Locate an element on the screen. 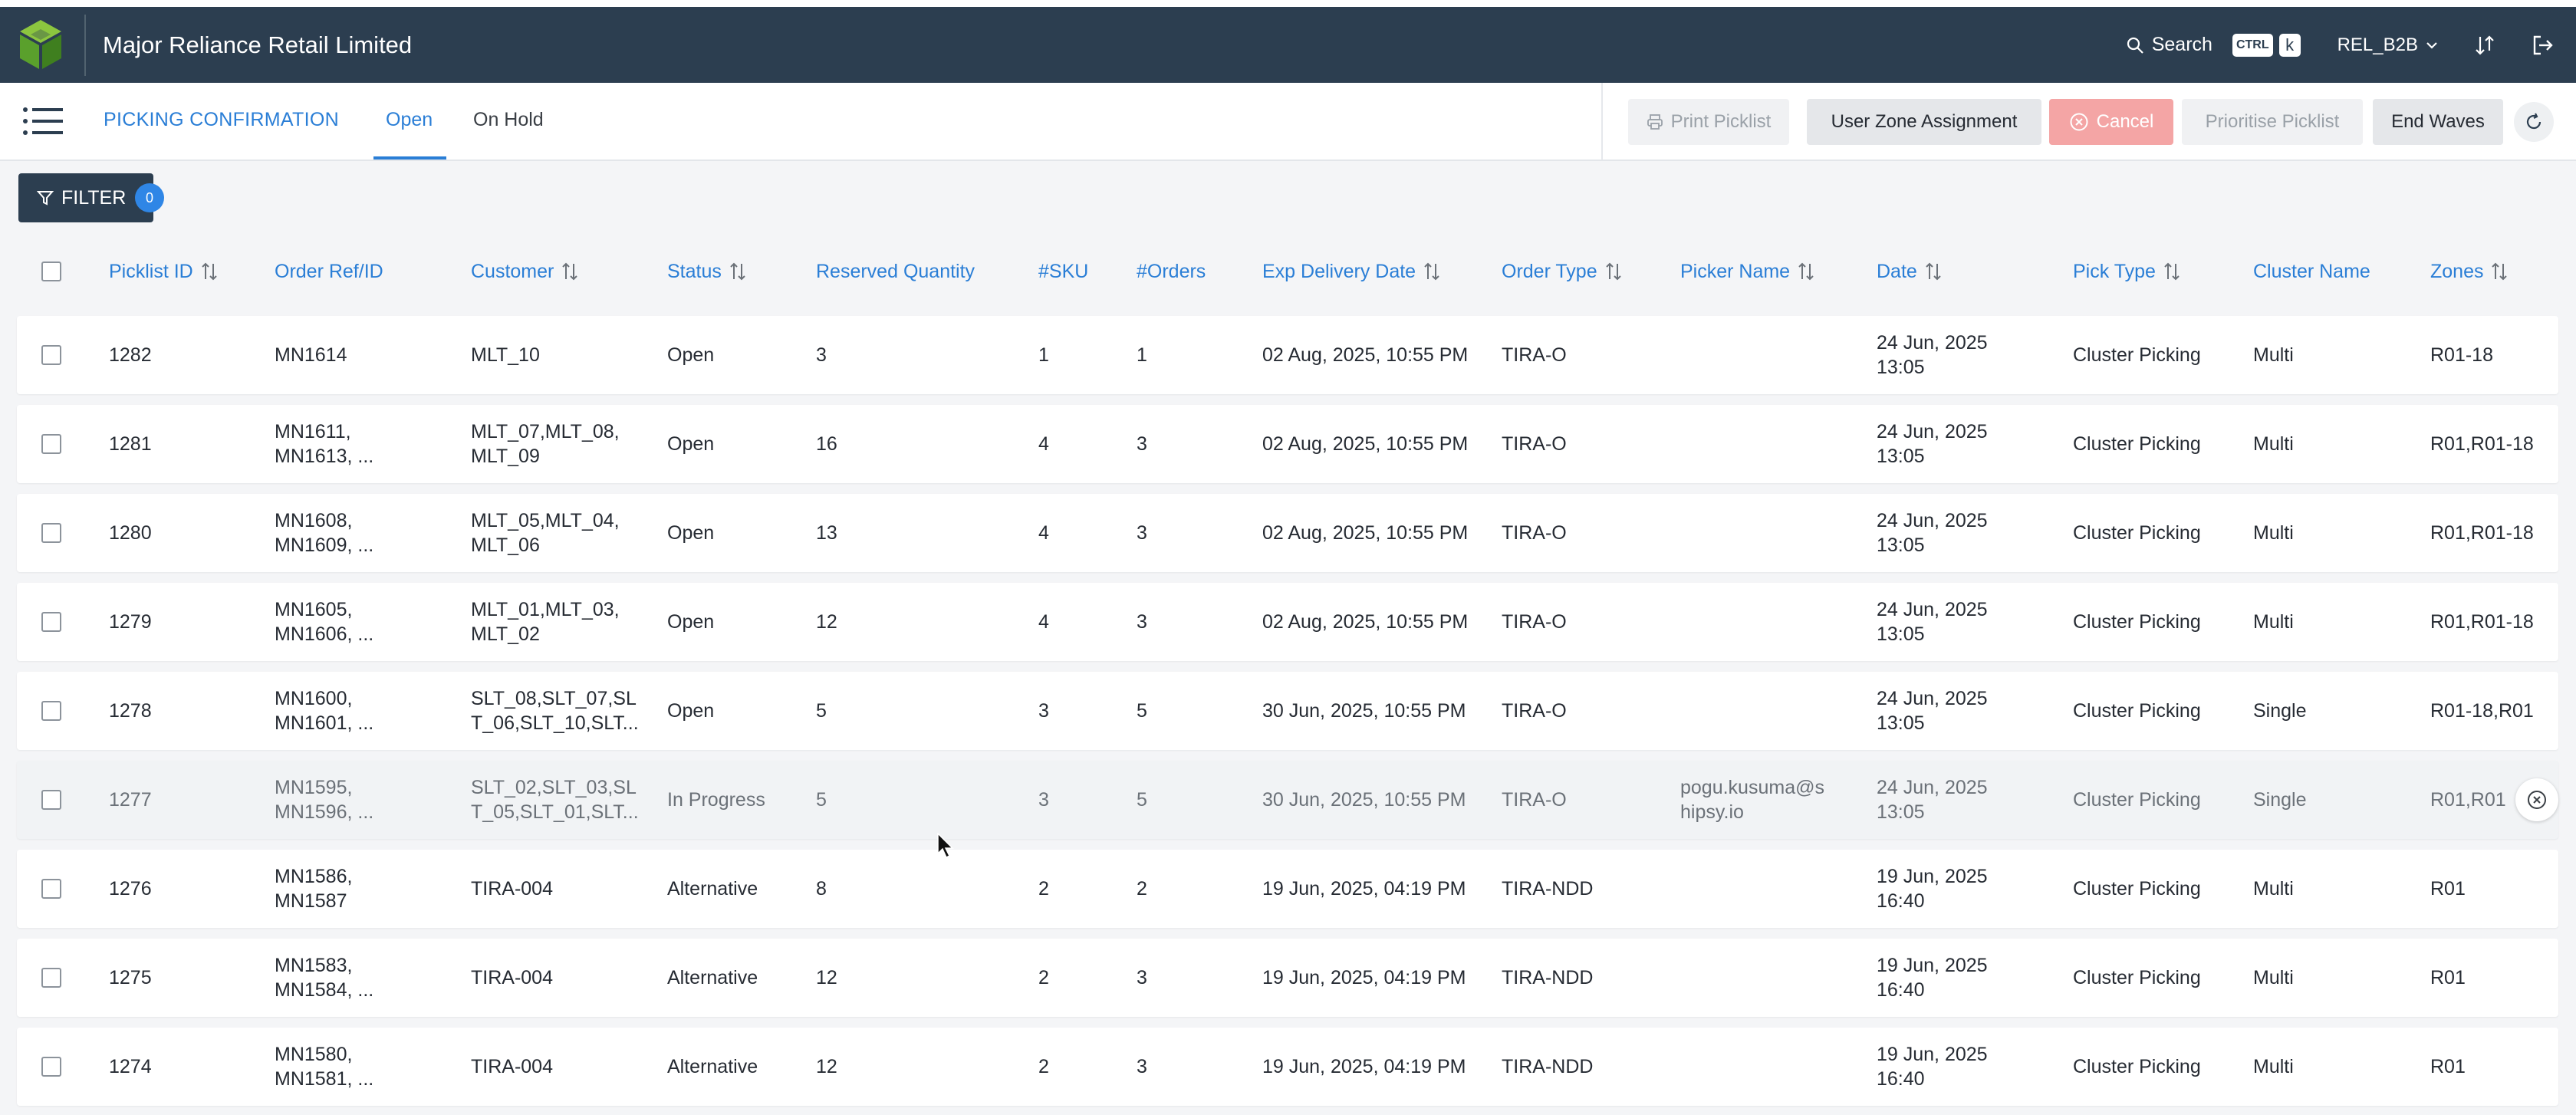  company-logo-icon is located at coordinates (40, 45).